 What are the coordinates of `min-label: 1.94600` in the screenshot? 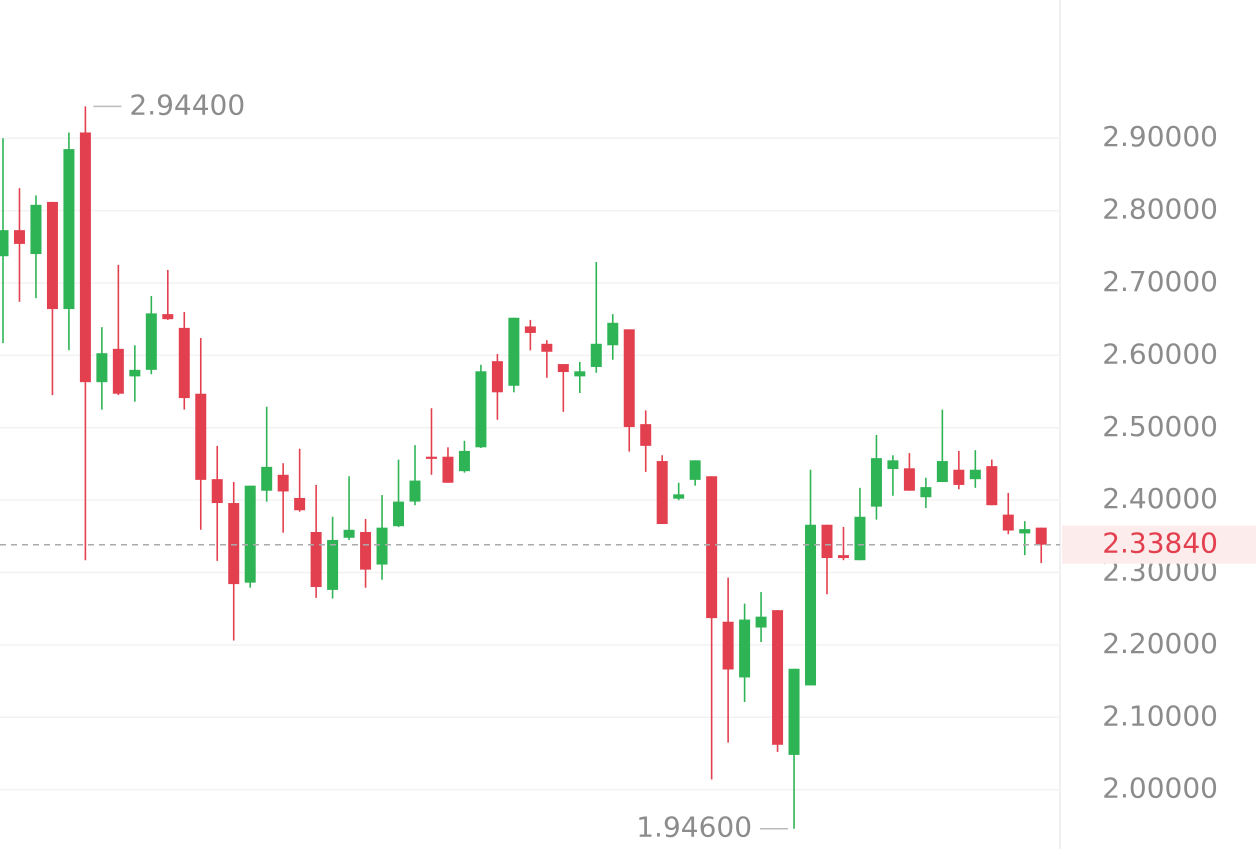 It's located at (694, 827).